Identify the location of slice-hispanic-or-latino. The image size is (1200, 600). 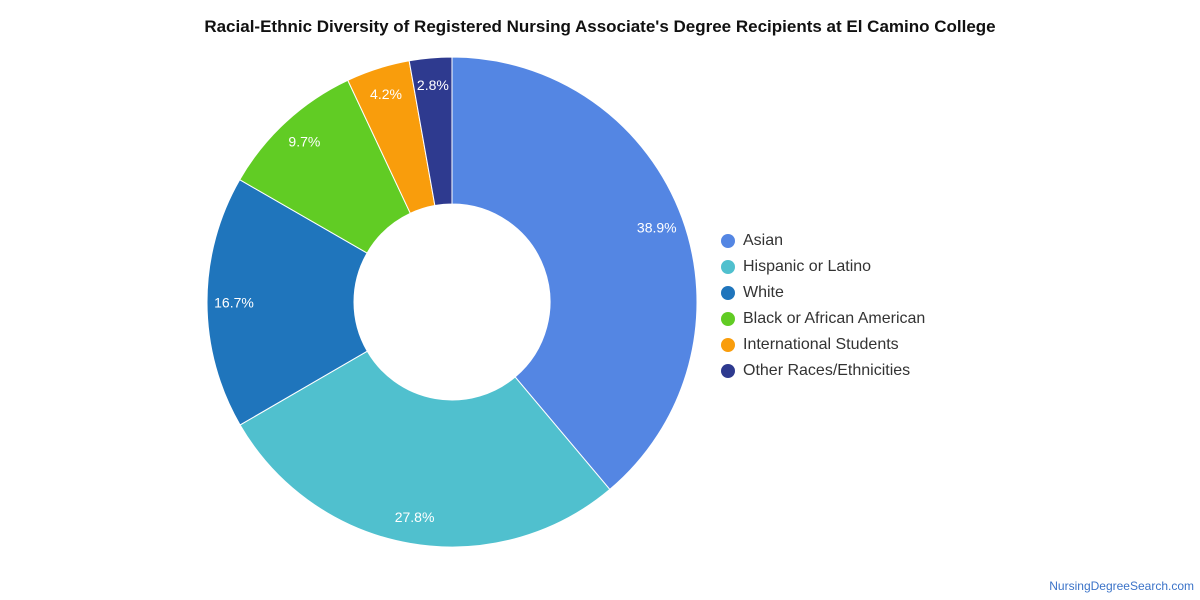
(425, 449).